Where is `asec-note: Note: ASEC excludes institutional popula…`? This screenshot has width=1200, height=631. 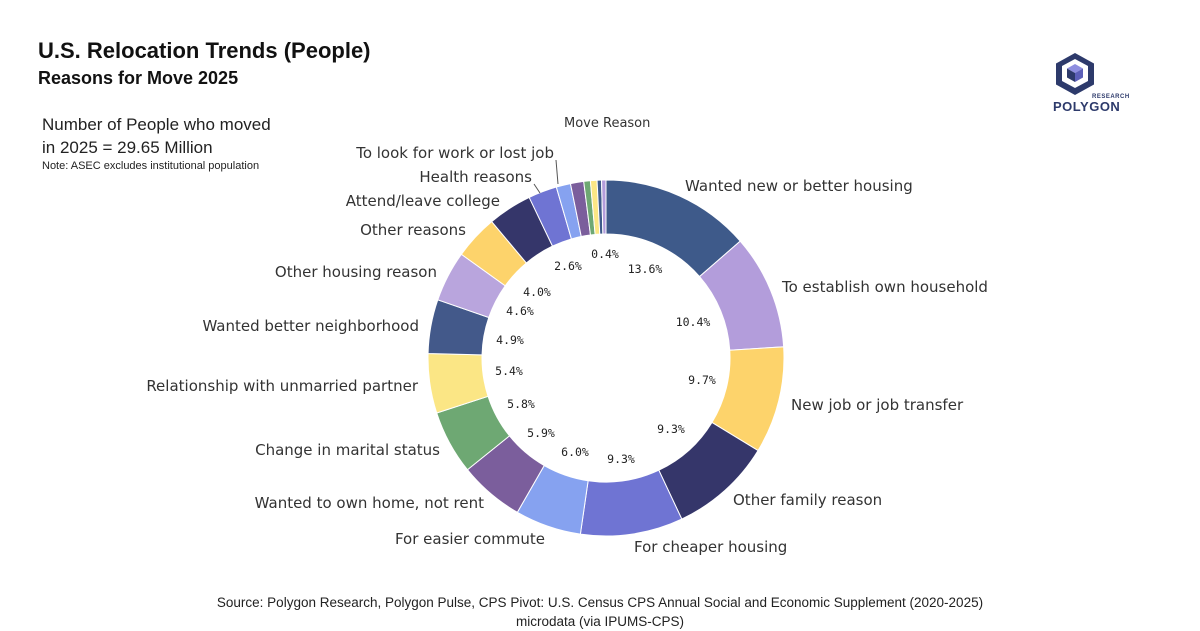
asec-note: Note: ASEC excludes institutional popula… is located at coordinates (151, 166).